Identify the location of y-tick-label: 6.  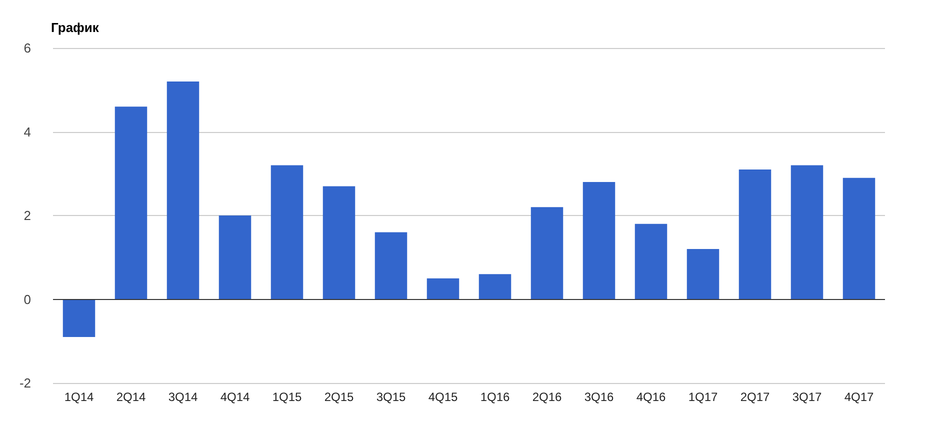
(27, 48).